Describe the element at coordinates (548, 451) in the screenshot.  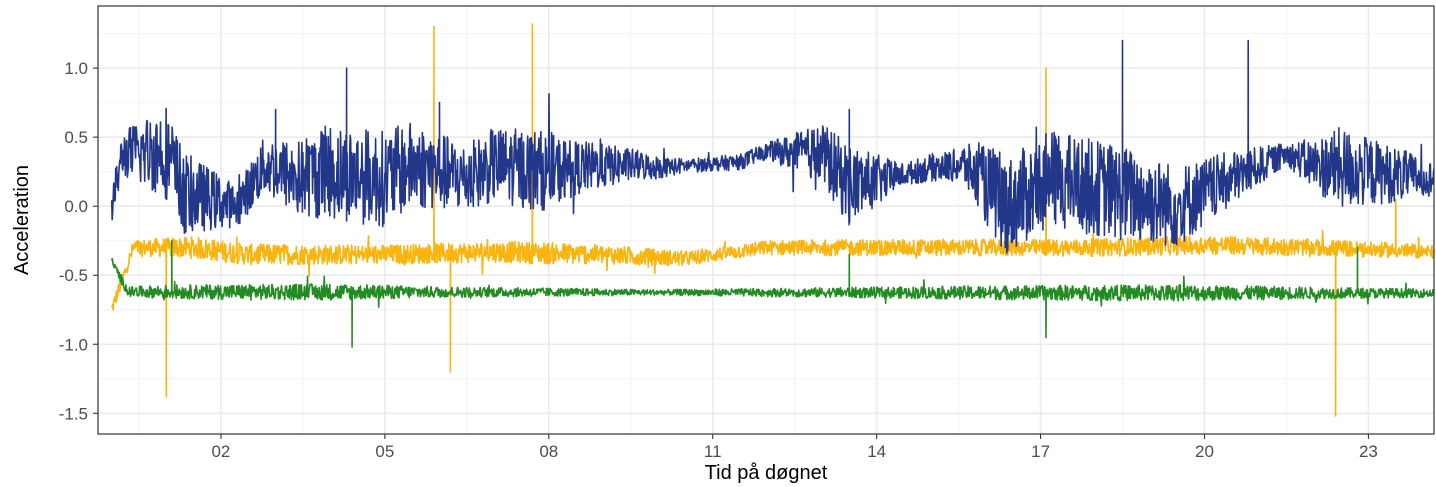
I see `x-tick-label: 08` at that location.